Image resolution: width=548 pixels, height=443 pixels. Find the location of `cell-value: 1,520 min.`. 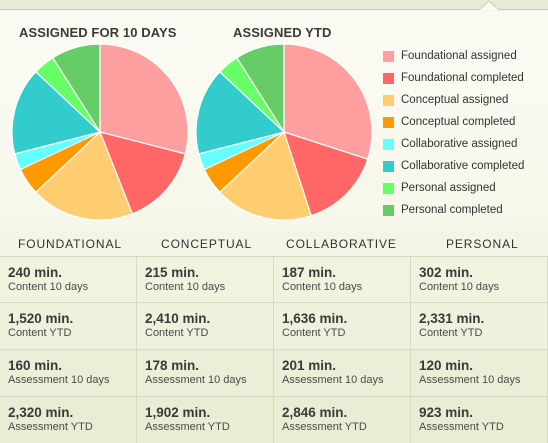

cell-value: 1,520 min. is located at coordinates (41, 318).